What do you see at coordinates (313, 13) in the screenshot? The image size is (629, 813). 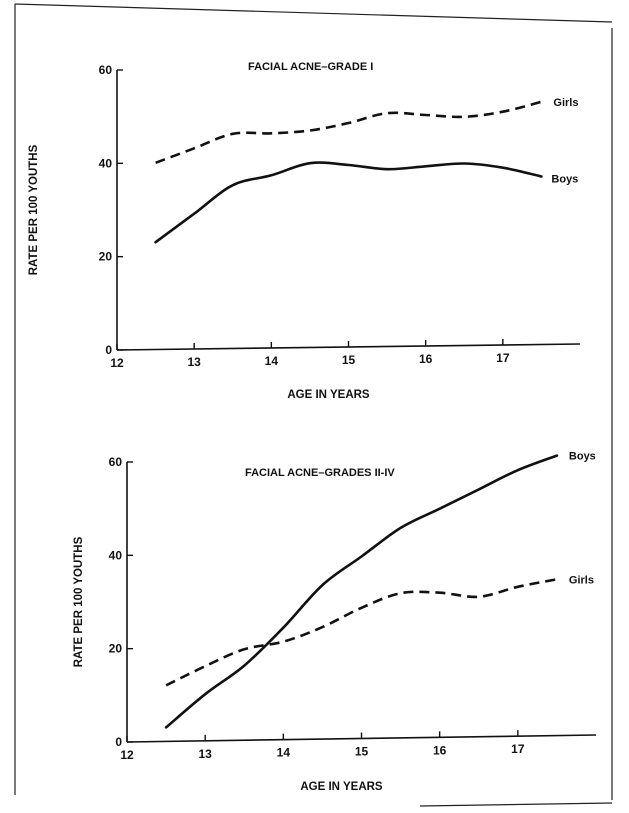 I see `frame-top-edge` at bounding box center [313, 13].